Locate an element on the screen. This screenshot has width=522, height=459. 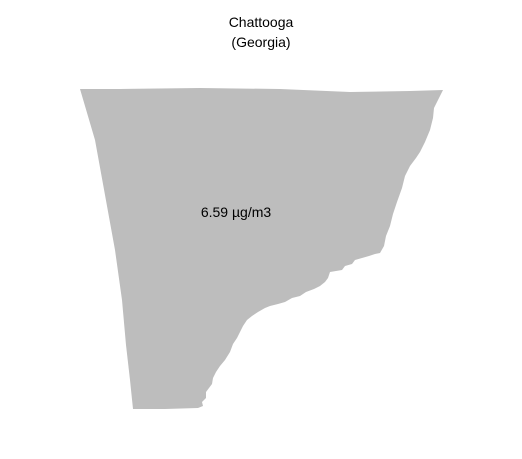
map-title-block: Chattooga (Georgia) is located at coordinates (261, 32).